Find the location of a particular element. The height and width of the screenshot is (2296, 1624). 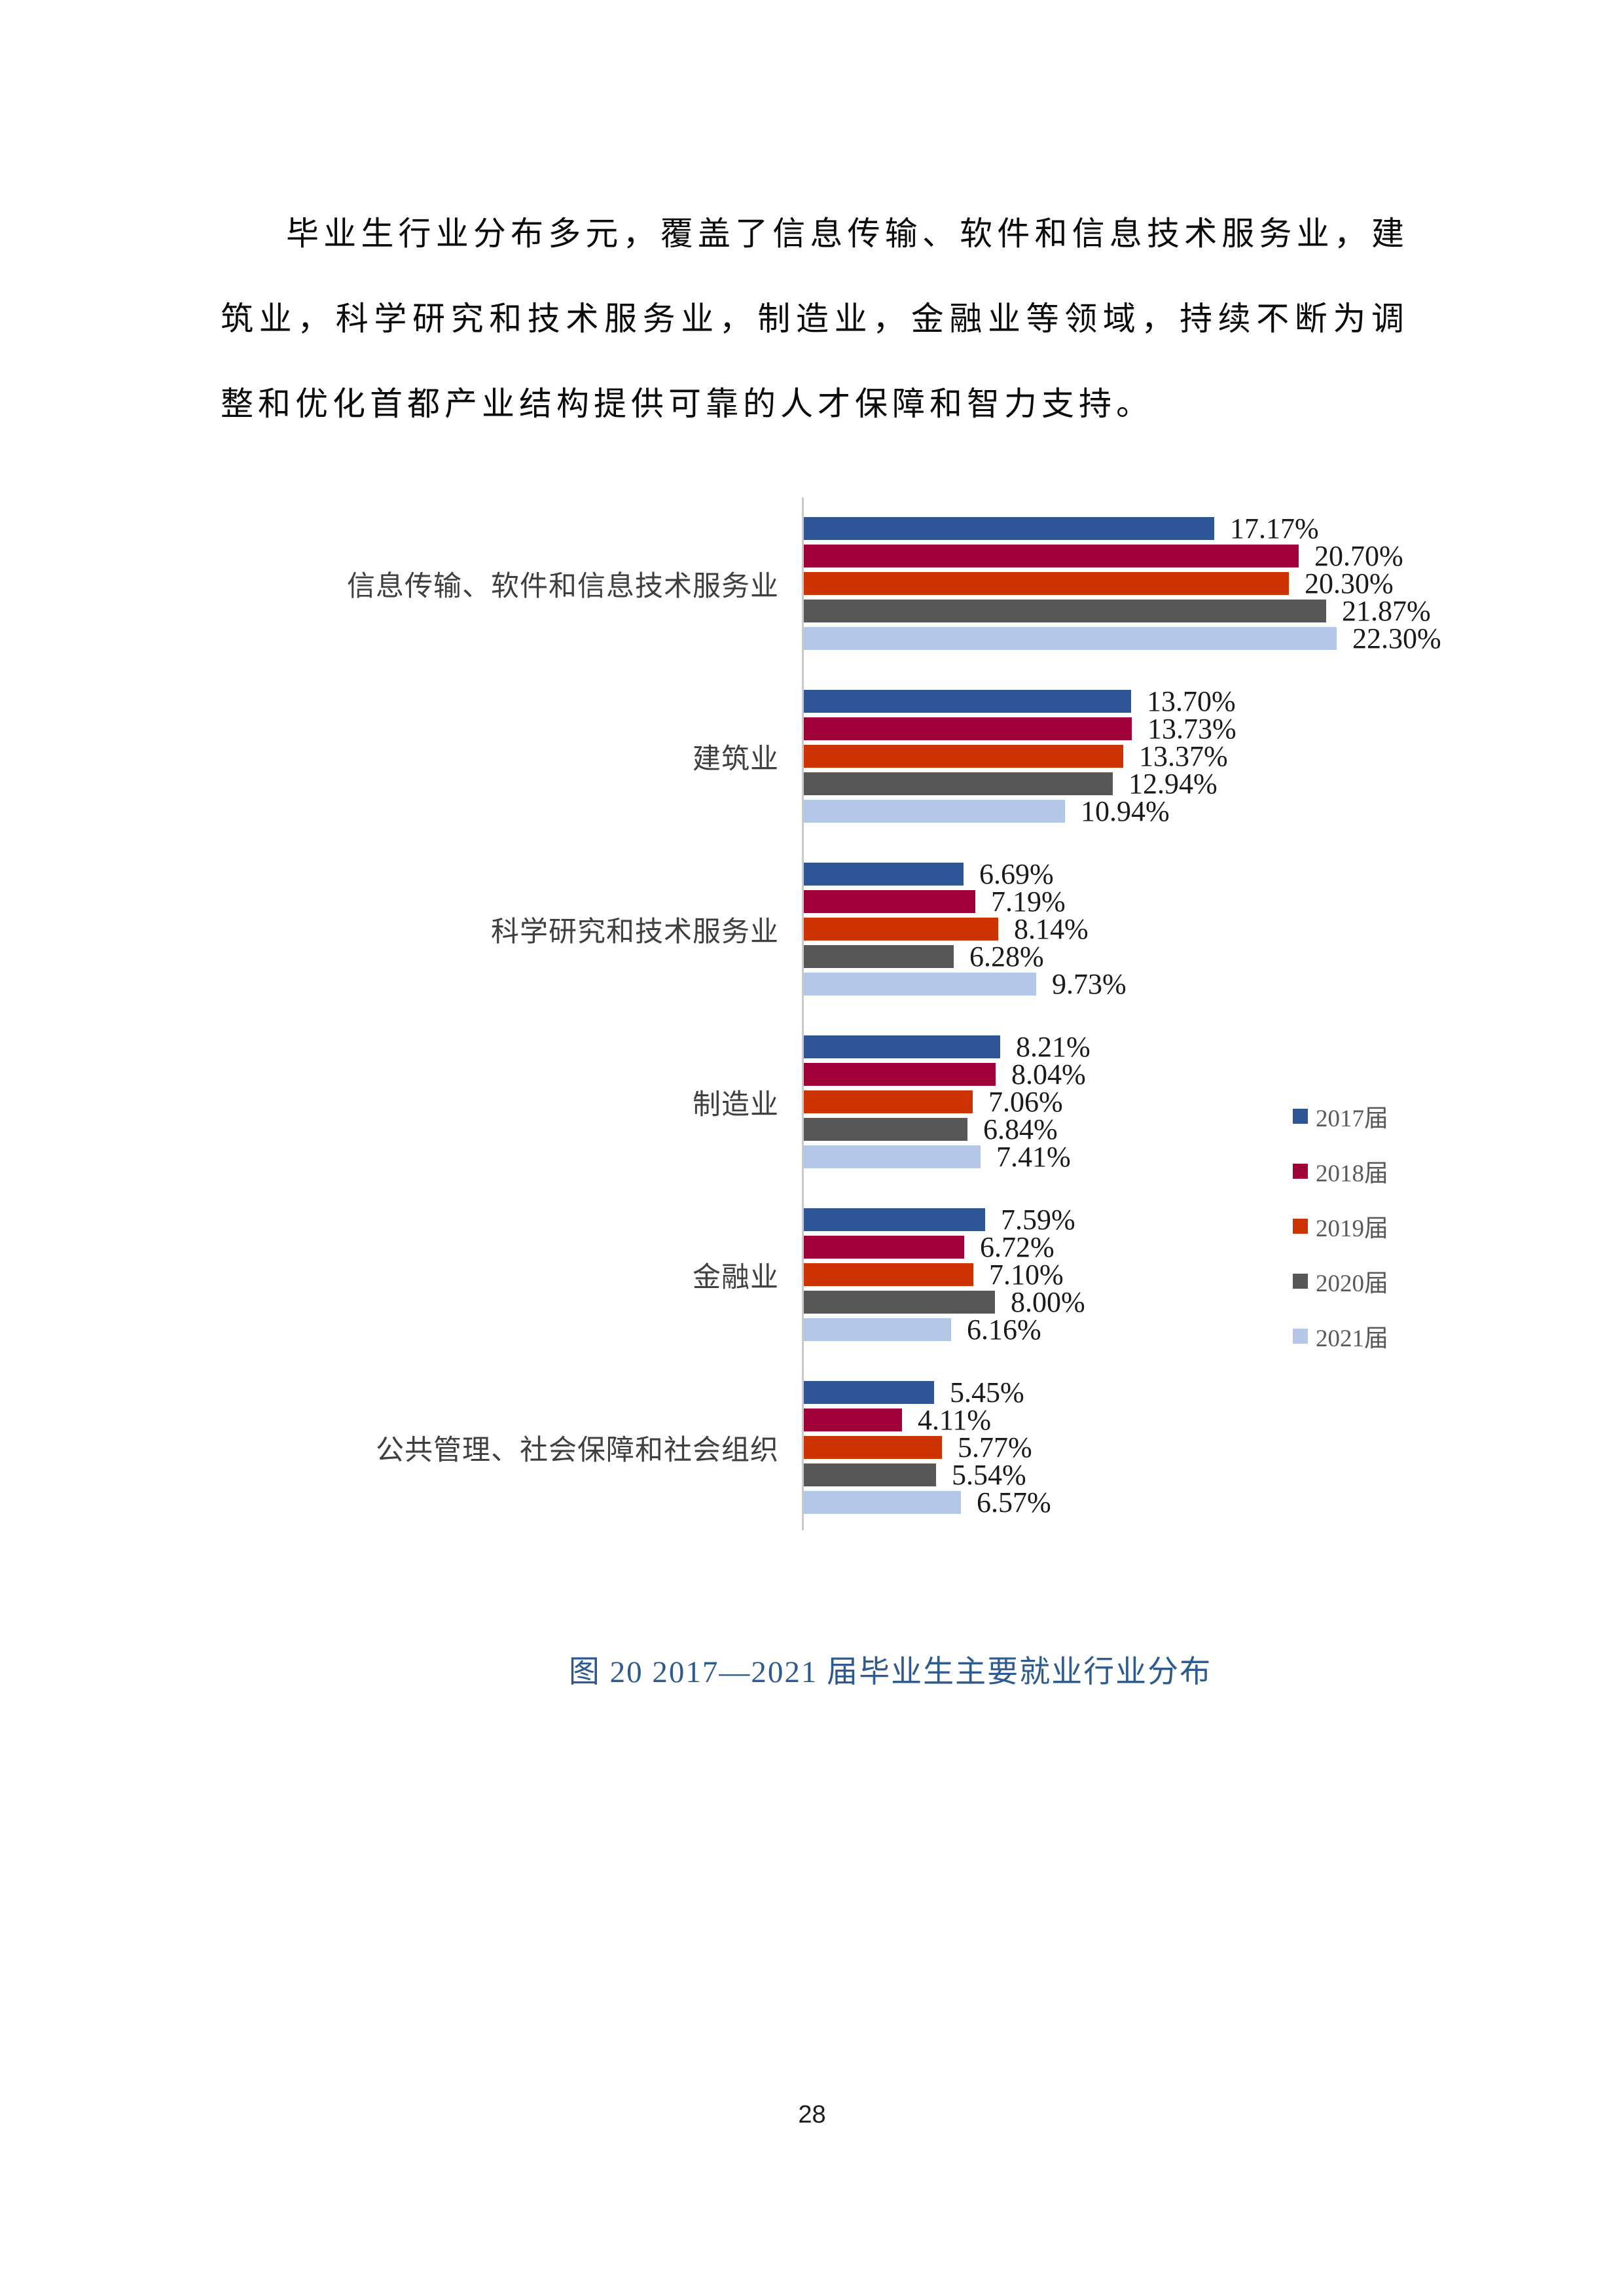

chart-legend: 2017届 2018届 2019届 2020届 2021届 is located at coordinates (1340, 1226).